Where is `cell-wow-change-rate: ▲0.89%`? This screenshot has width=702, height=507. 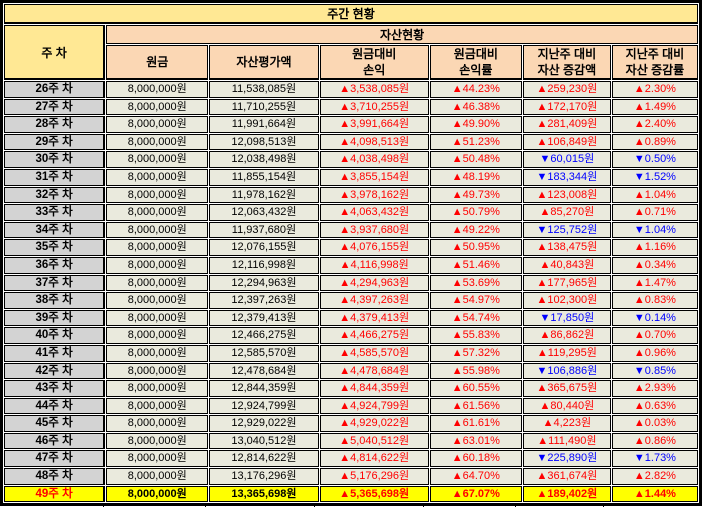 cell-wow-change-rate: ▲0.89% is located at coordinates (654, 142).